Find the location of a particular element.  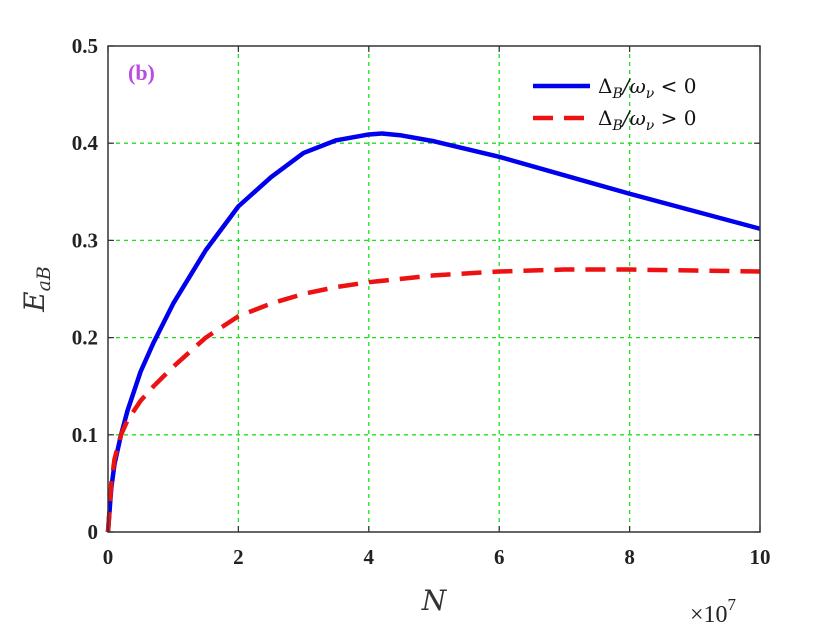

y-tick-label: 0.3 is located at coordinates (85, 240).